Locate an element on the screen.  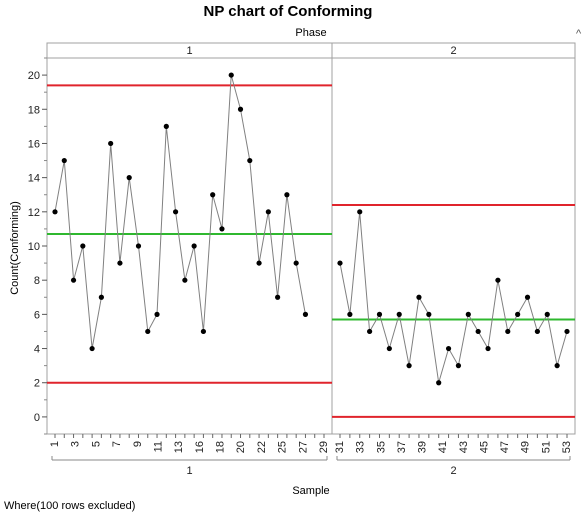
y-tick-label: 8 is located at coordinates (37, 281).